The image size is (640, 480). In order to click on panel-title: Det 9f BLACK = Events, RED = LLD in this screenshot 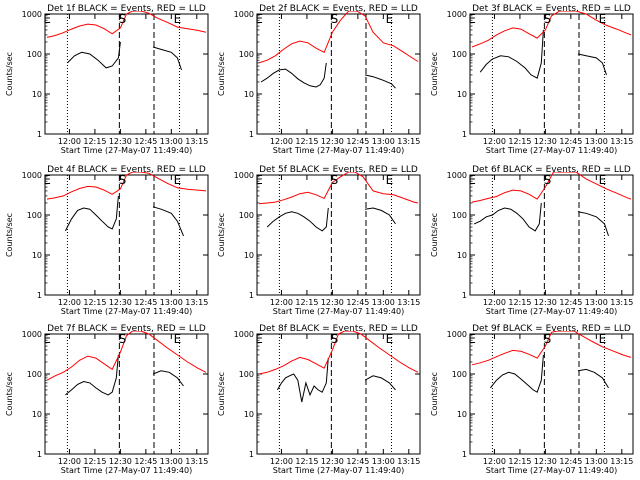, I will do `click(551, 329)`.